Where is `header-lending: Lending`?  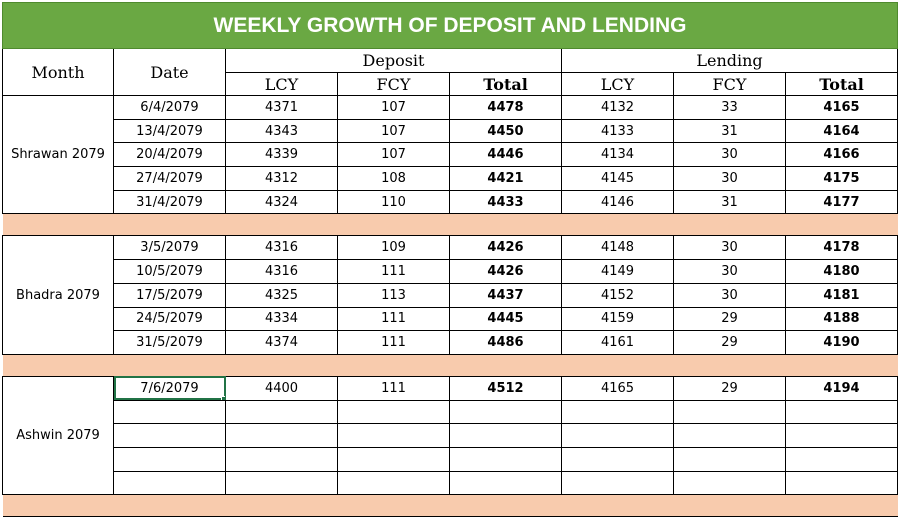 header-lending: Lending is located at coordinates (729, 60).